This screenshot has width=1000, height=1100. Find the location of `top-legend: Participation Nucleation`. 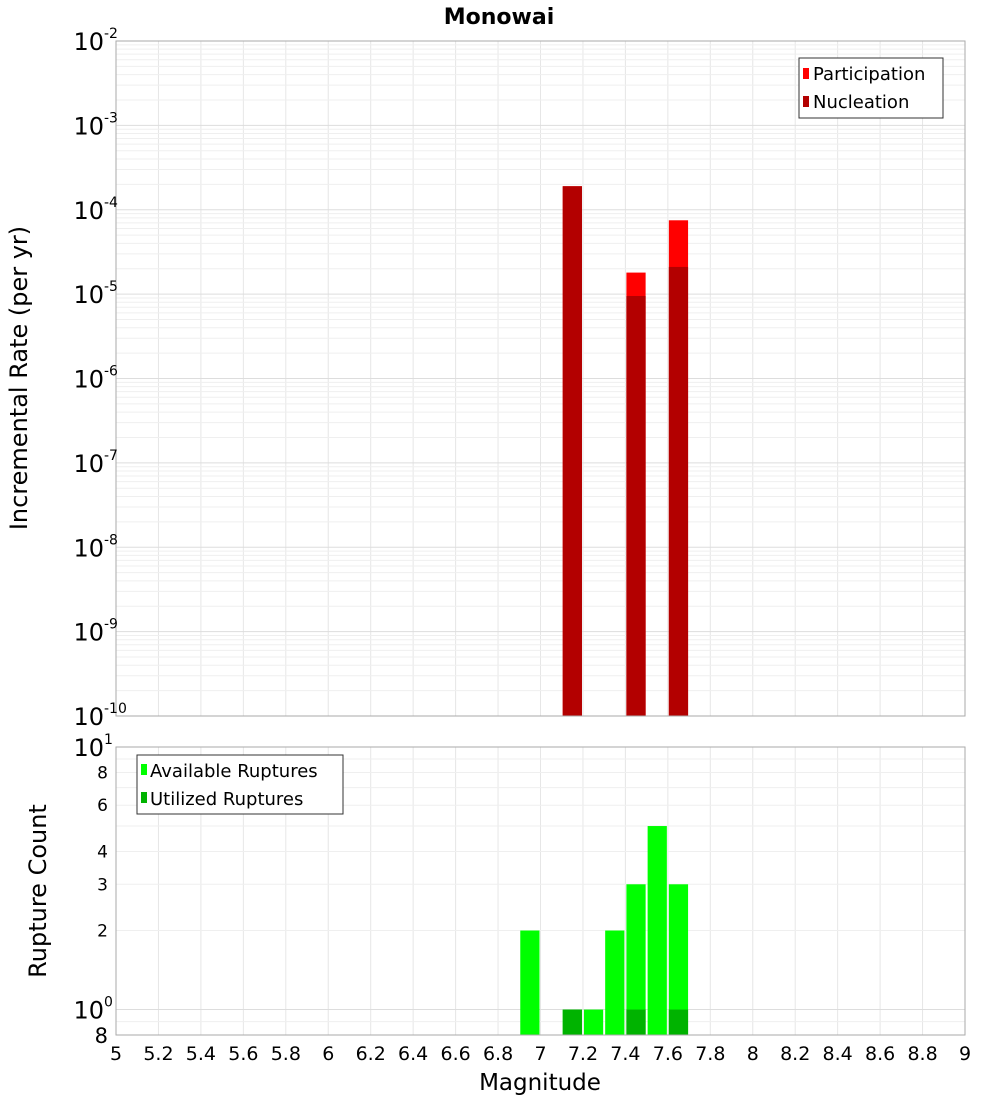

top-legend: Participation Nucleation is located at coordinates (871, 88).